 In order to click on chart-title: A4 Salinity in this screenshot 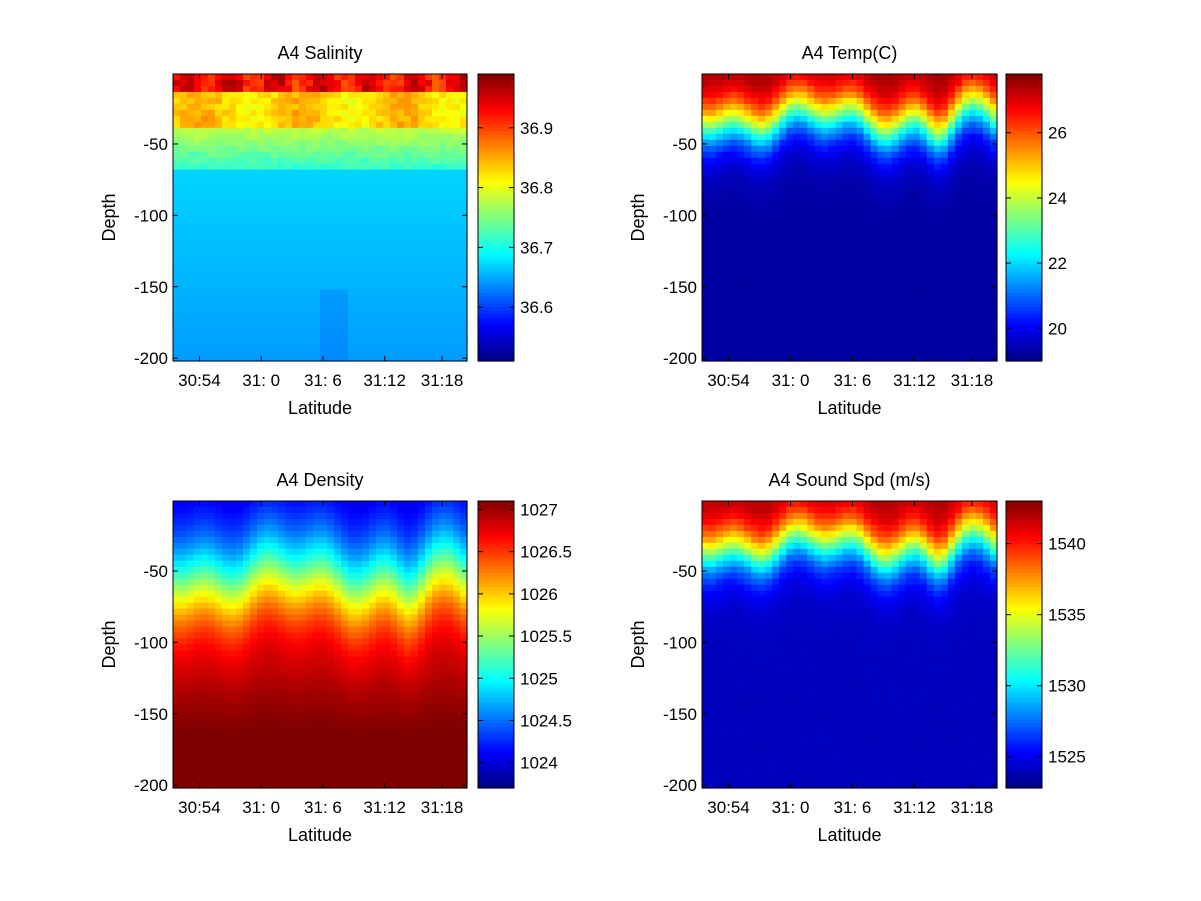, I will do `click(319, 53)`.